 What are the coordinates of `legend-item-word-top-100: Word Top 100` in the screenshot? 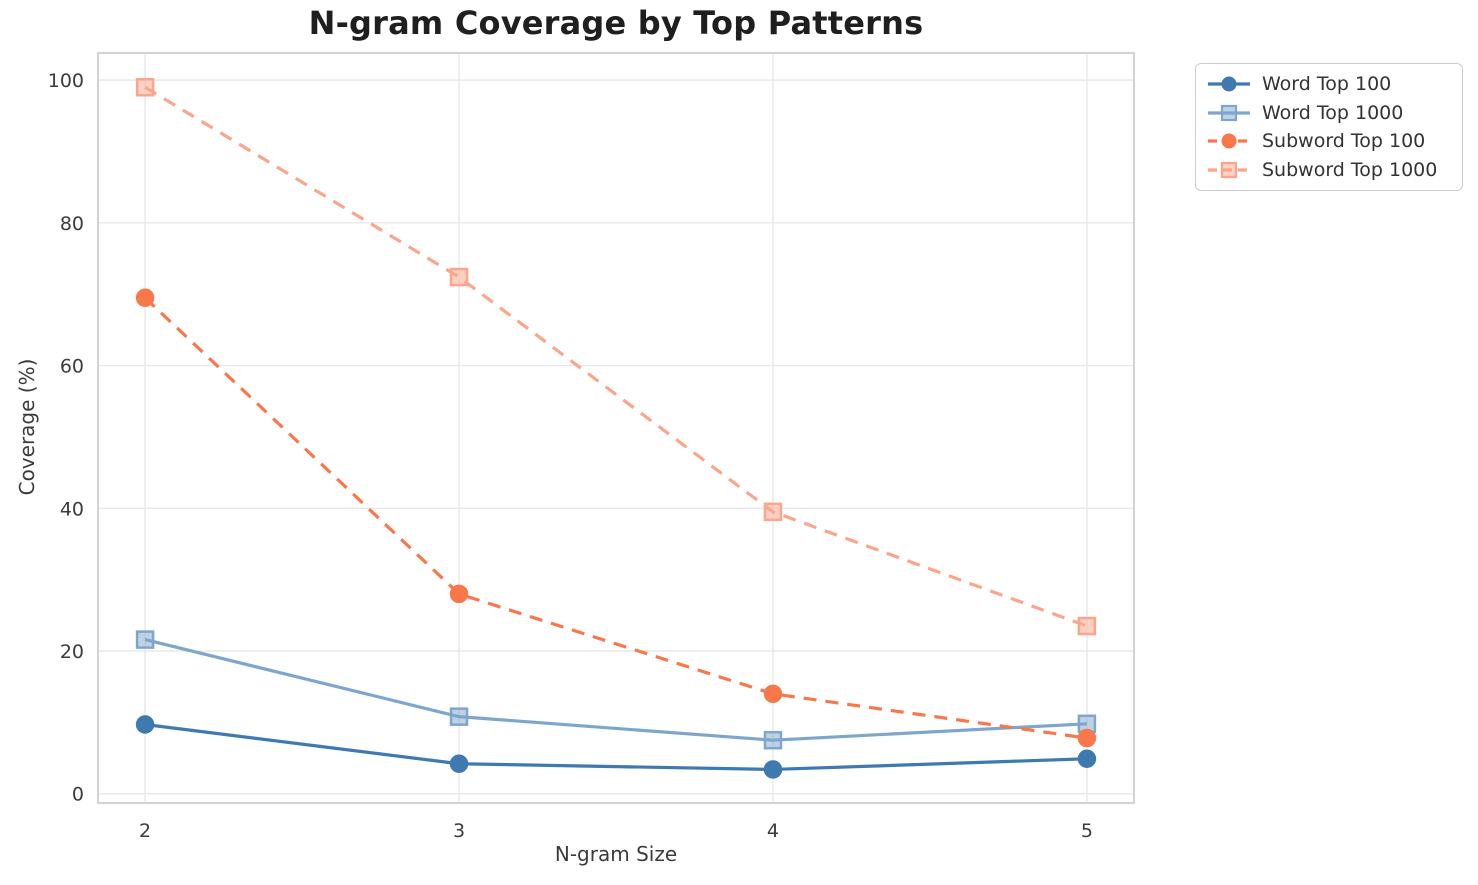 It's located at (1329, 84).